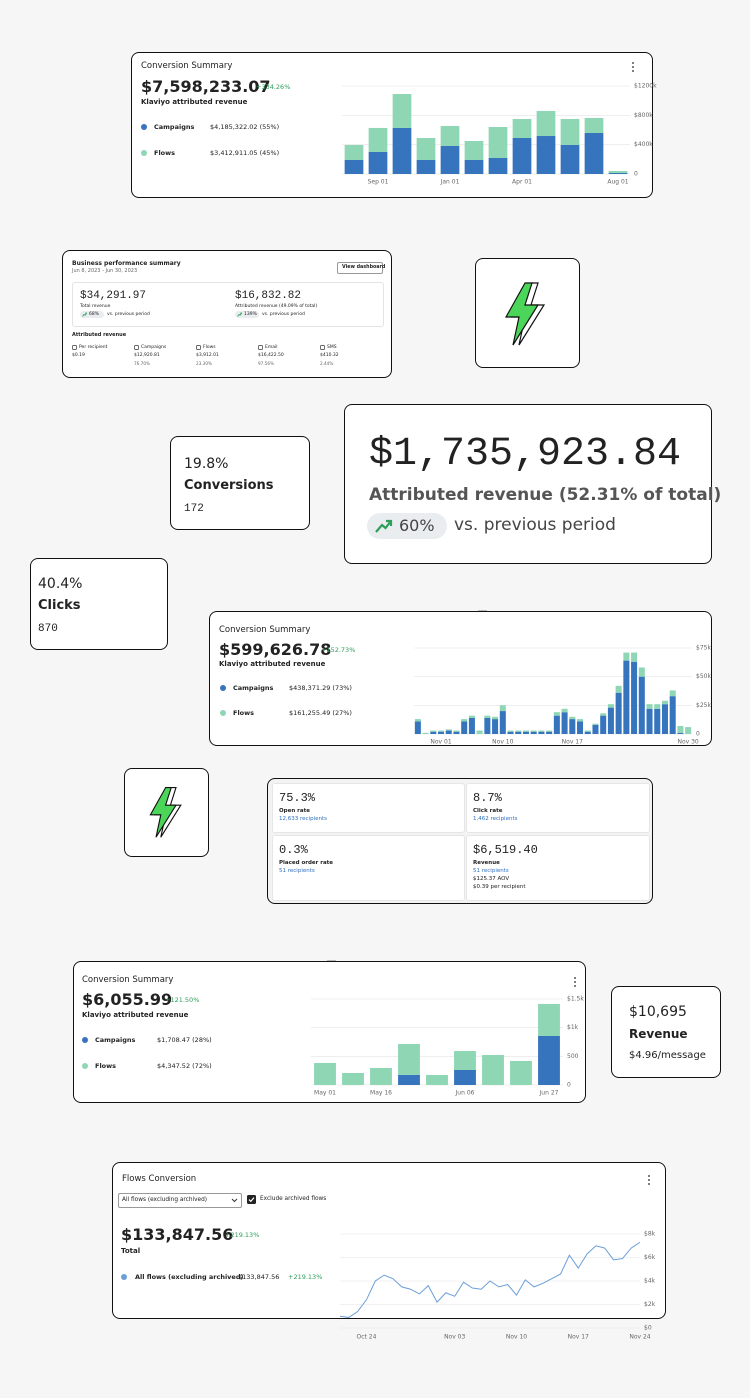 This screenshot has height=1398, width=750. I want to click on x-tick-label: Nov 30, so click(688, 742).